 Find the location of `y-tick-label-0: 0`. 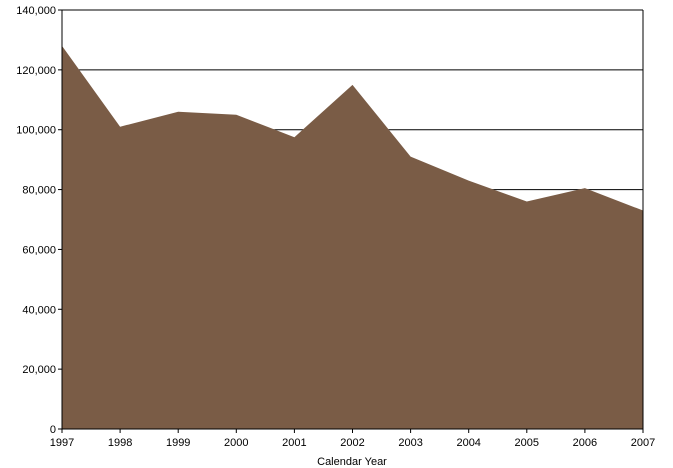

y-tick-label-0: 0 is located at coordinates (53, 430).